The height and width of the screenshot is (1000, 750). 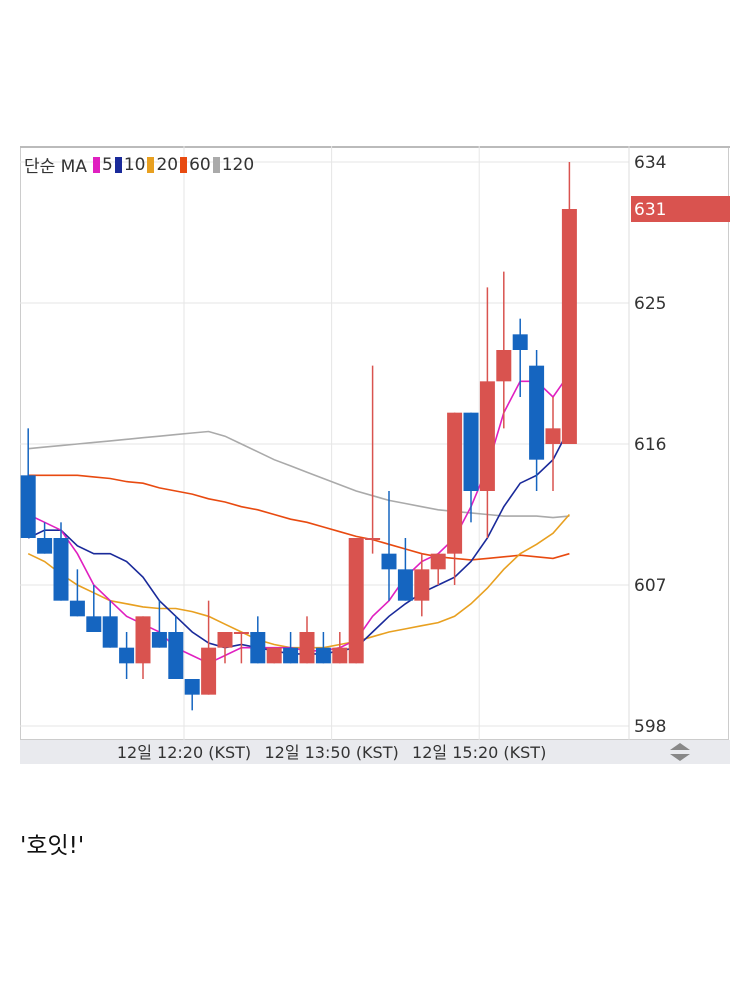 I want to click on y-tick-label: 634, so click(x=650, y=163).